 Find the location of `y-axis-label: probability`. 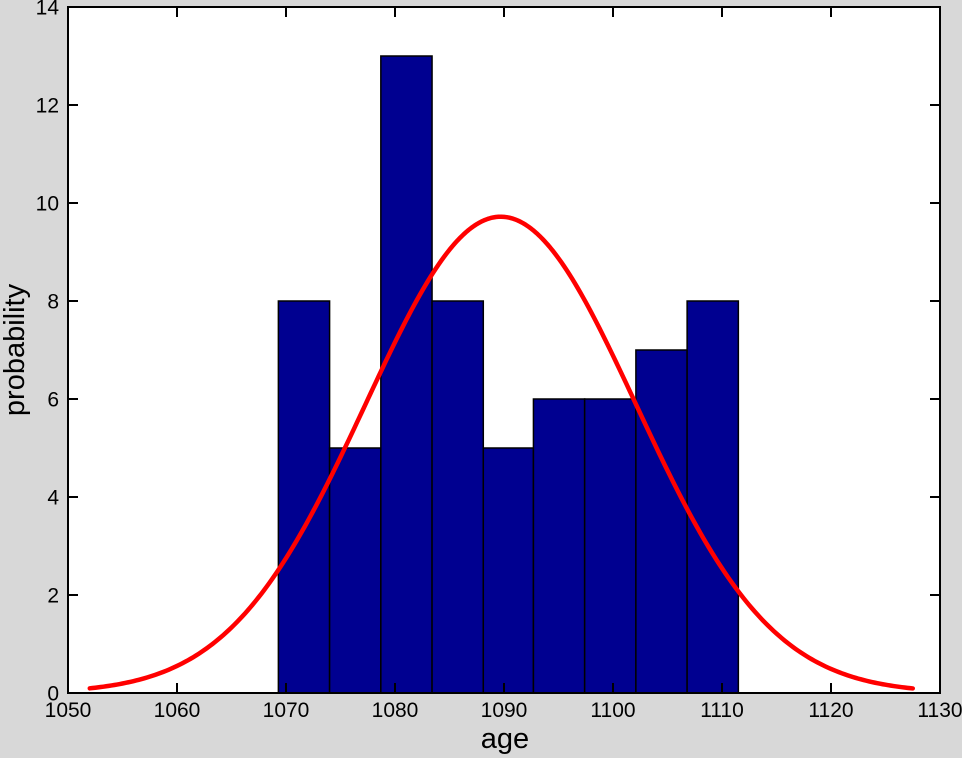

y-axis-label: probability is located at coordinates (15, 349).